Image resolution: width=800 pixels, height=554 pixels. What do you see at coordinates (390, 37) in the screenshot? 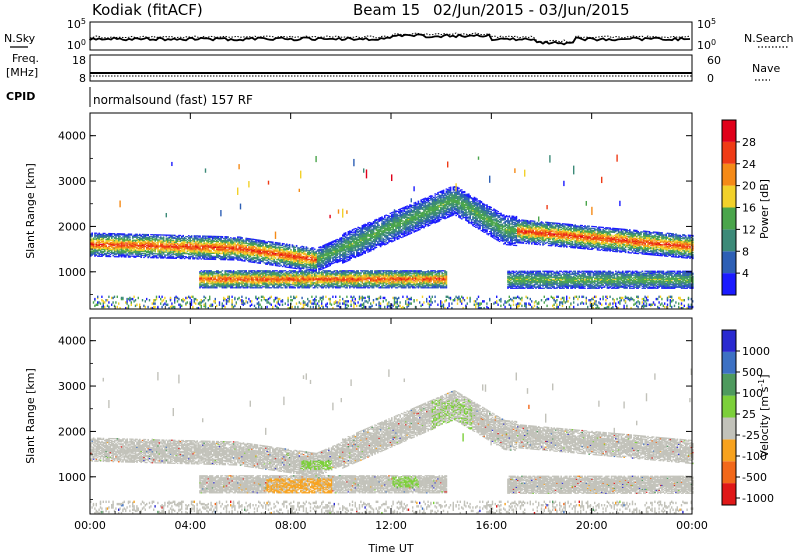
I see `nsearch-trace` at bounding box center [390, 37].